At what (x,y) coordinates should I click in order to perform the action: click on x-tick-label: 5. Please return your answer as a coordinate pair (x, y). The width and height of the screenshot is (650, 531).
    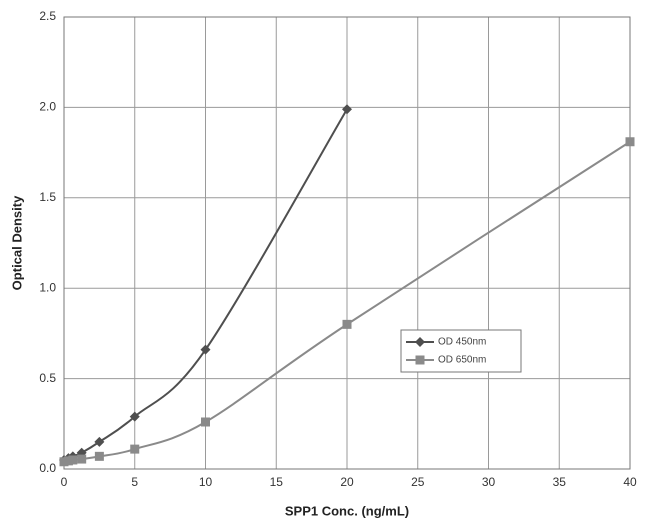
    Looking at the image, I should click on (134, 482).